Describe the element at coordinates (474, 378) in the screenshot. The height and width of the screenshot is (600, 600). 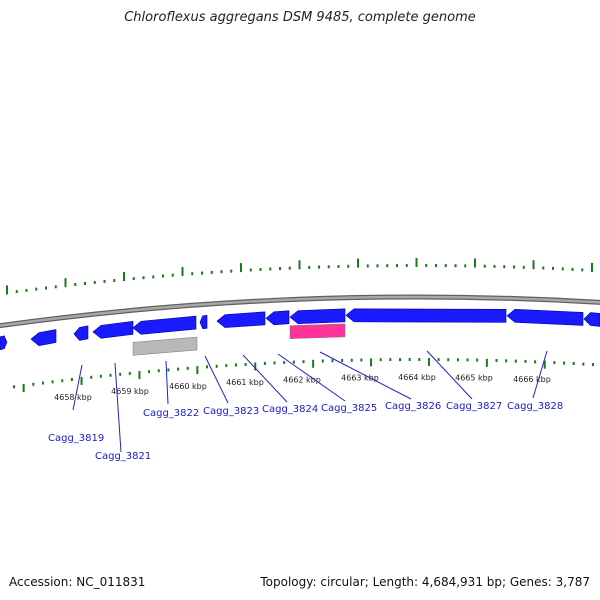
I see `kbp-tick-label: 4665 kbp` at that location.